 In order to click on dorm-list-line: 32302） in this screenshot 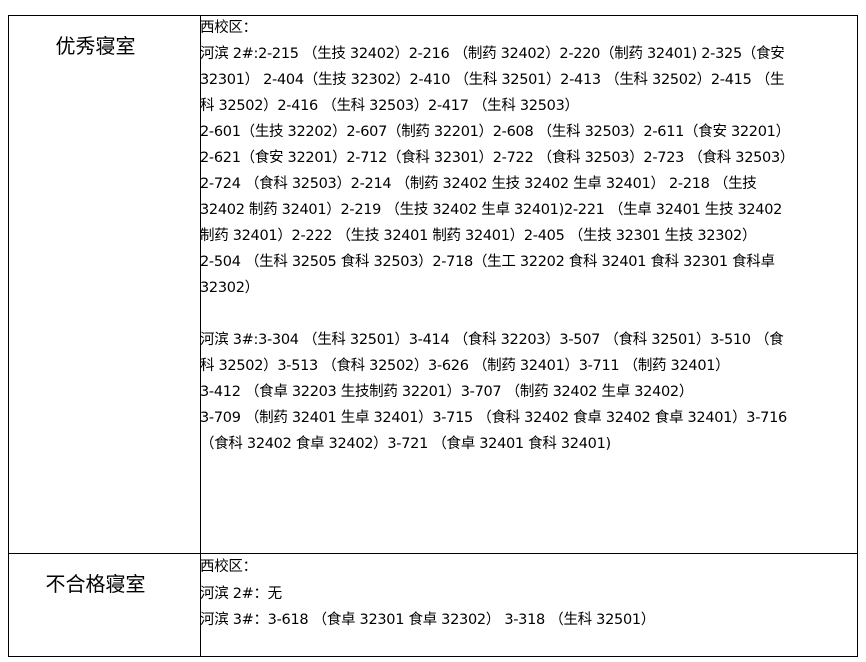, I will do `click(229, 288)`.